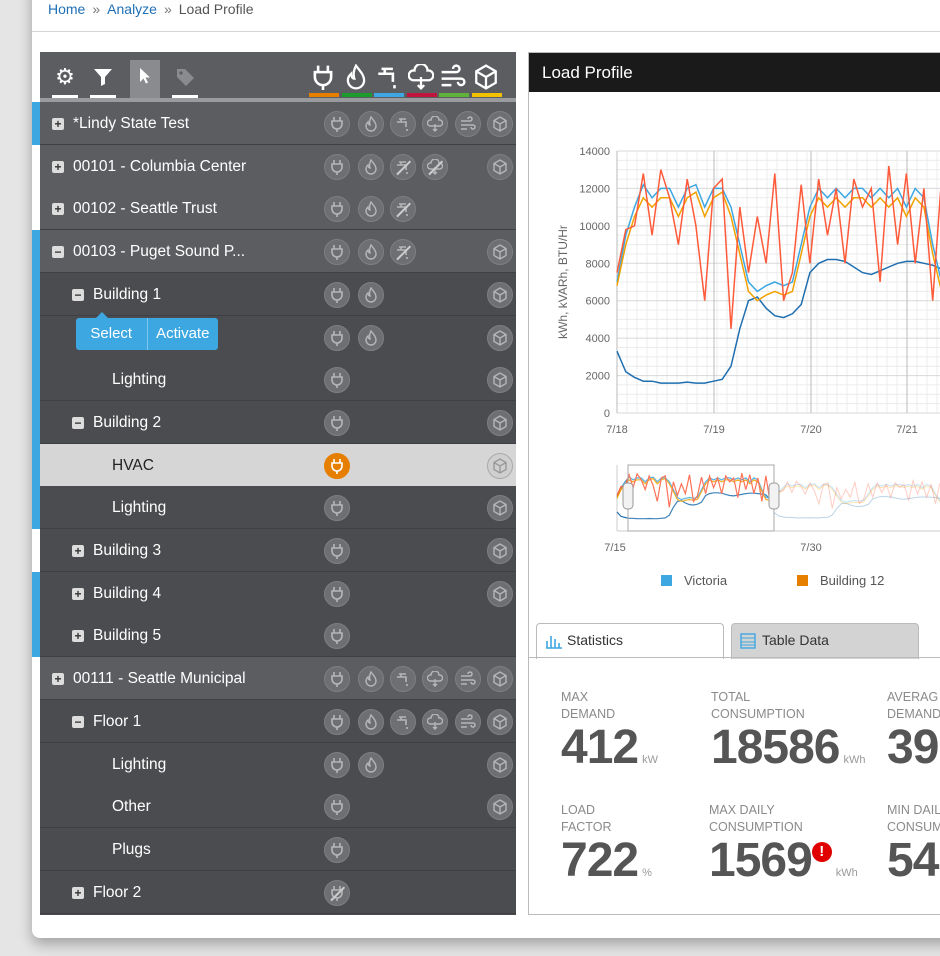 This screenshot has height=956, width=940. Describe the element at coordinates (103, 80) in the screenshot. I see `filter-icon` at that location.